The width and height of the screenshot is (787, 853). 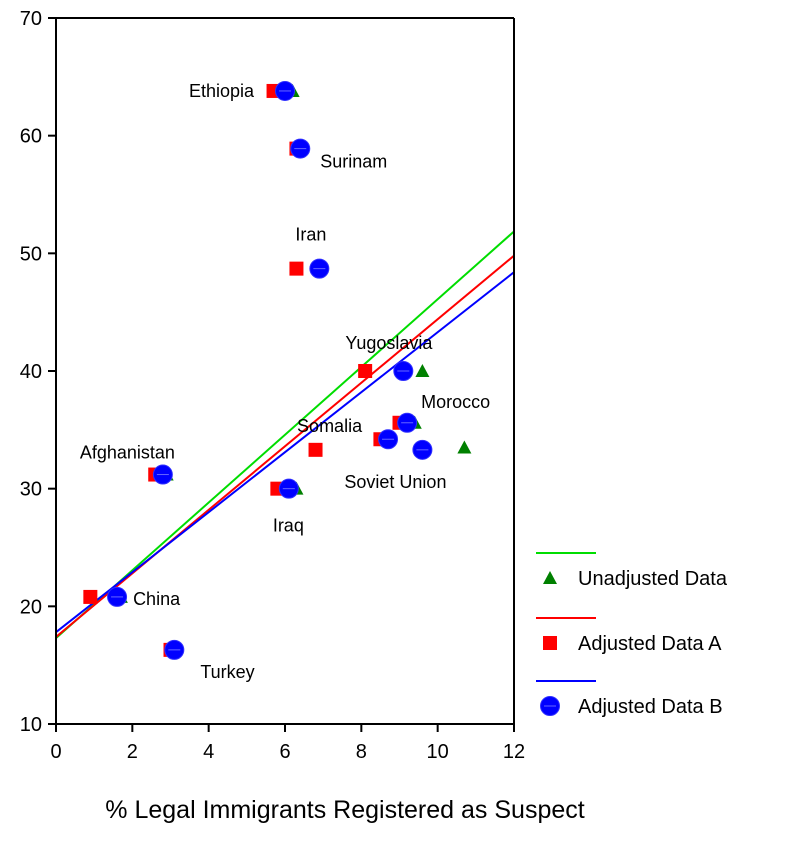 I want to click on y-tick-label: 60, so click(x=31, y=137).